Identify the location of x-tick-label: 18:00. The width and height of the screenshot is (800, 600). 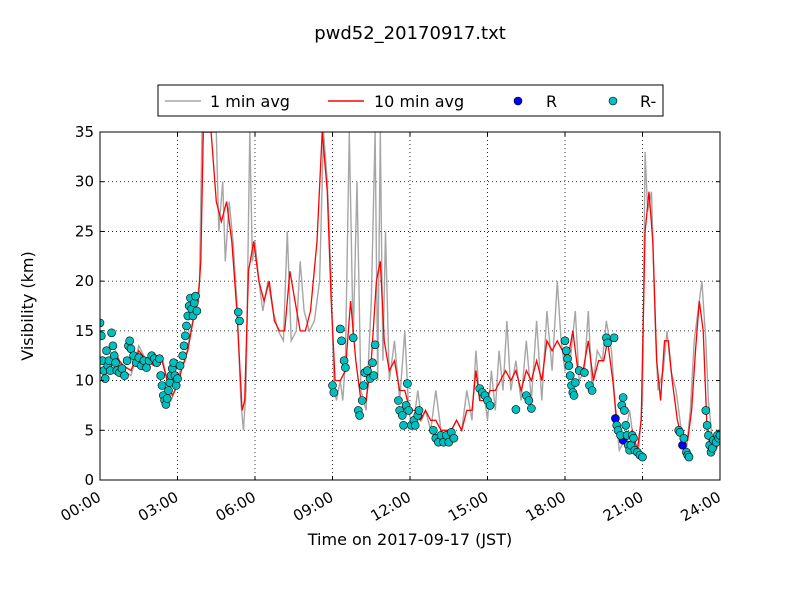
(546, 506).